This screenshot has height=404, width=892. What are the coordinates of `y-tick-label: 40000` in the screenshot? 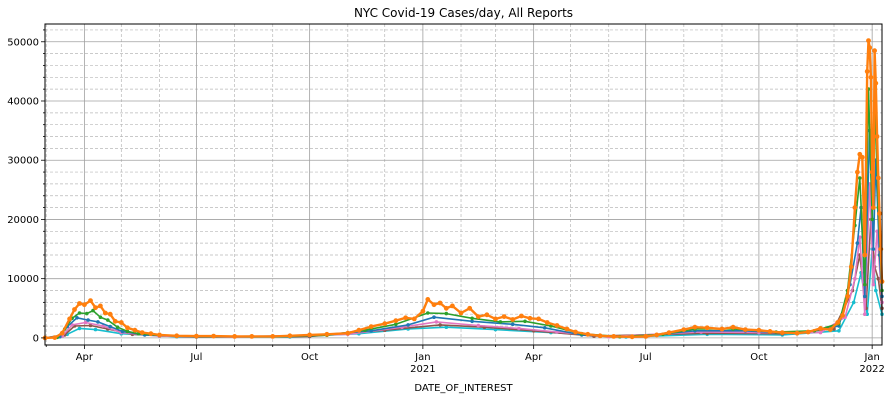 It's located at (23, 101).